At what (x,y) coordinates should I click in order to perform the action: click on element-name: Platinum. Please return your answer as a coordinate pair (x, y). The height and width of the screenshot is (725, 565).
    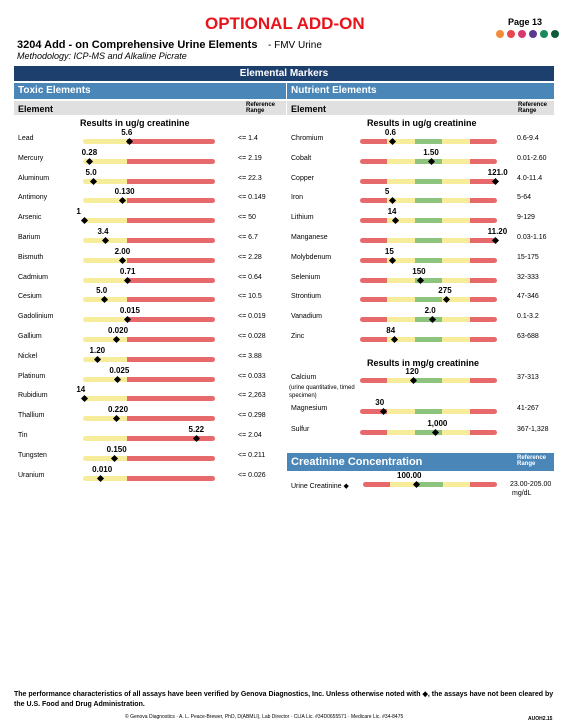
    Looking at the image, I should click on (32, 376).